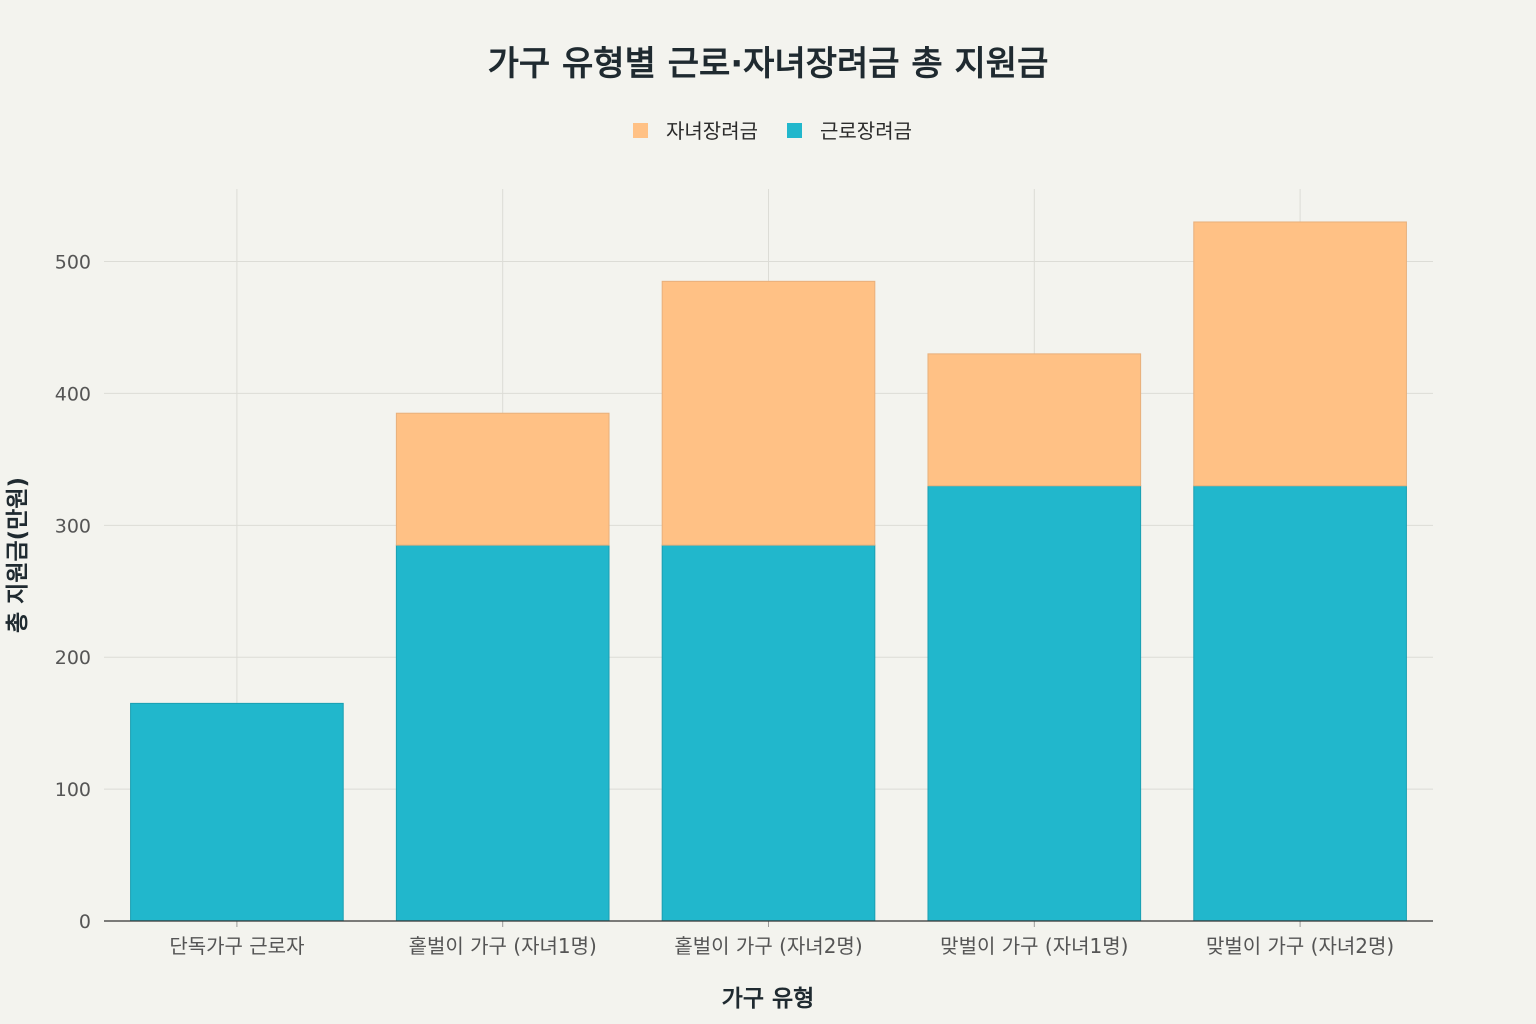 The image size is (1536, 1024). I want to click on x-tick-label: 맞벌이 가구 (자녀1명), so click(1034, 946).